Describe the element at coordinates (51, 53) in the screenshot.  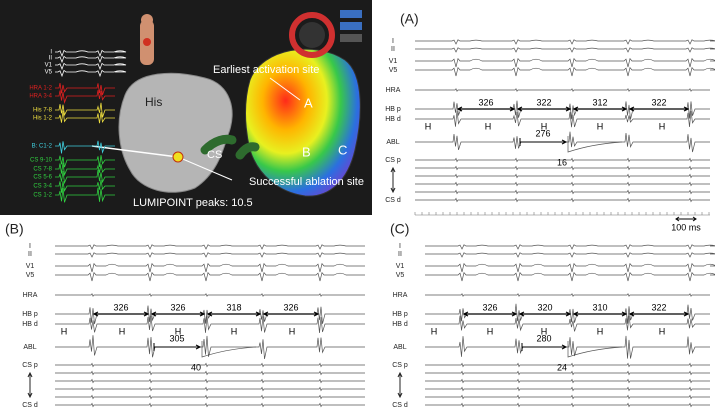
I see `channel-label: I` at that location.